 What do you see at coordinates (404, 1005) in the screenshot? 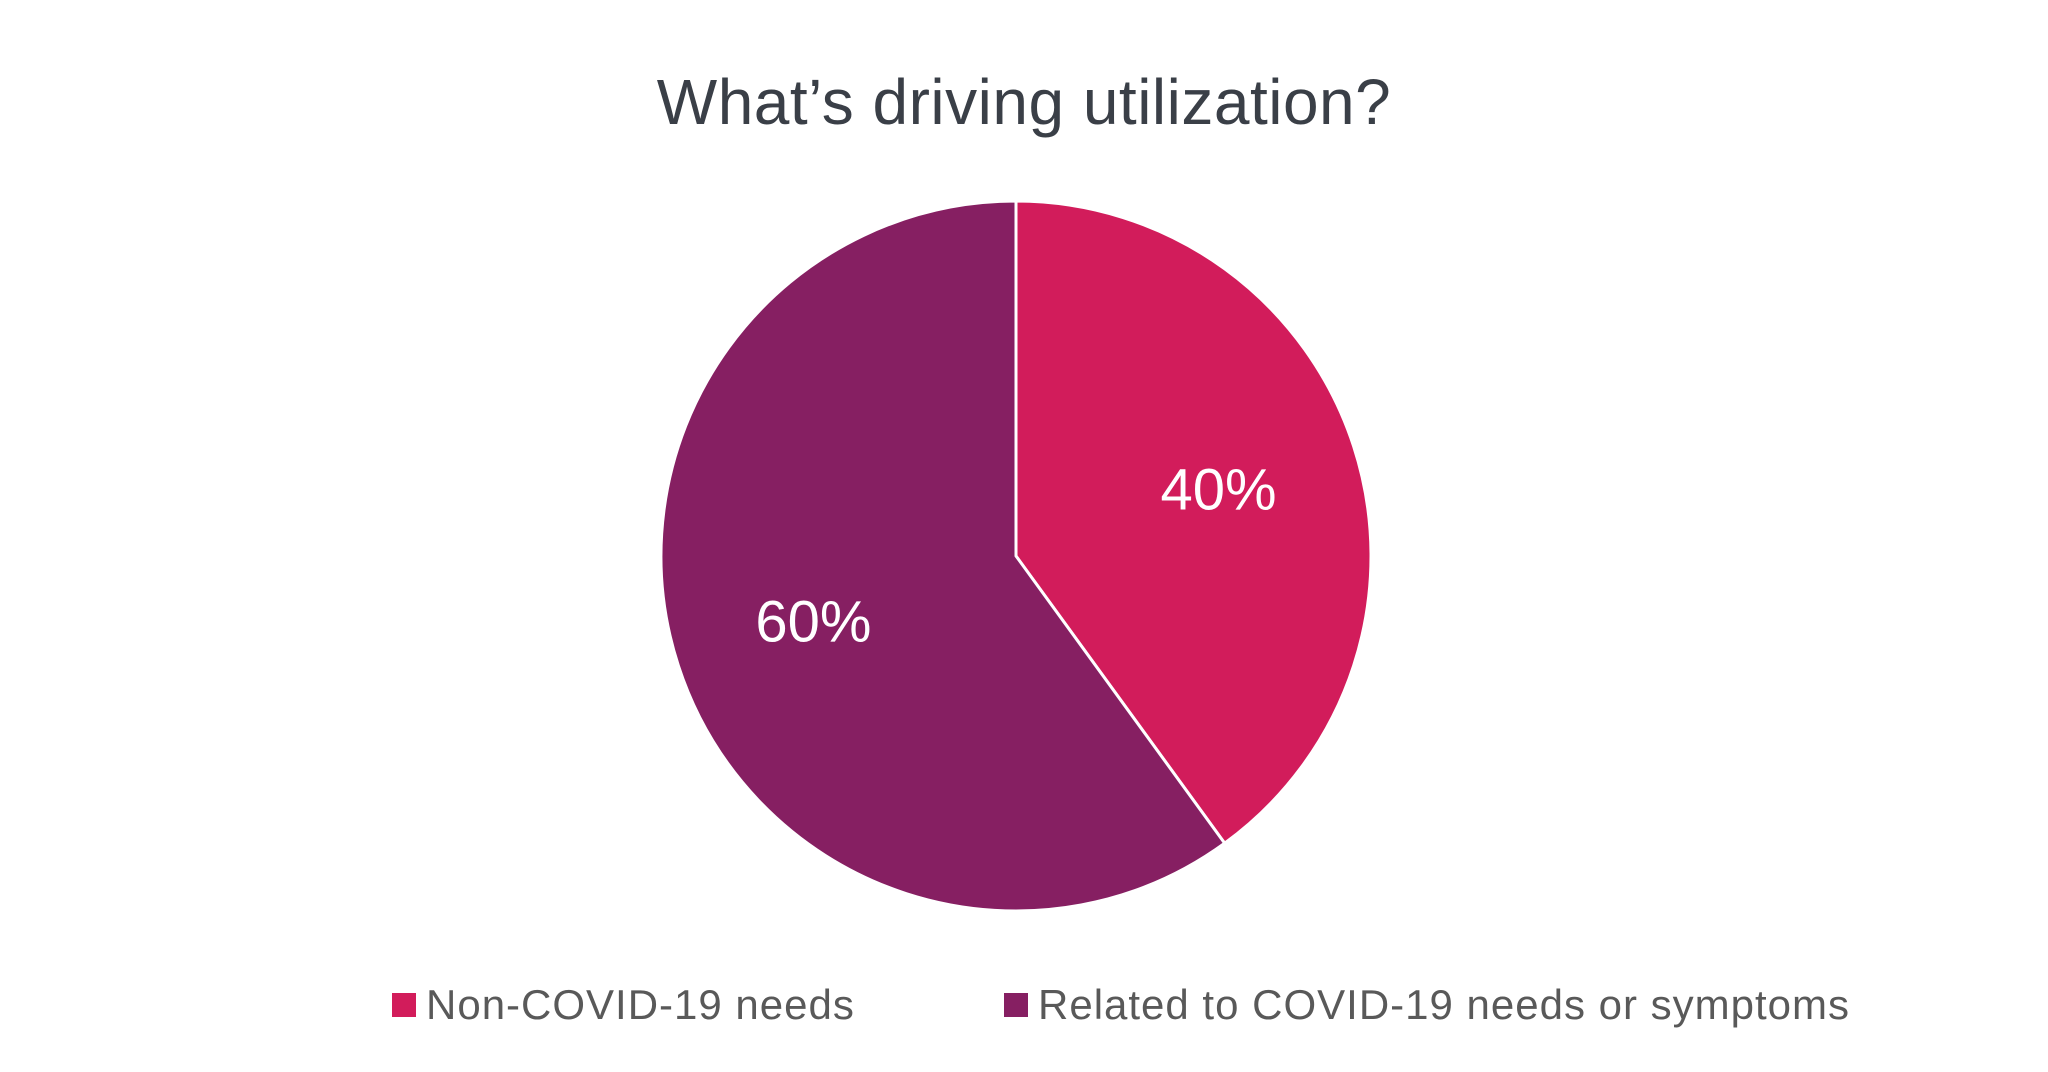
I see `legend-swatch-non-covid` at bounding box center [404, 1005].